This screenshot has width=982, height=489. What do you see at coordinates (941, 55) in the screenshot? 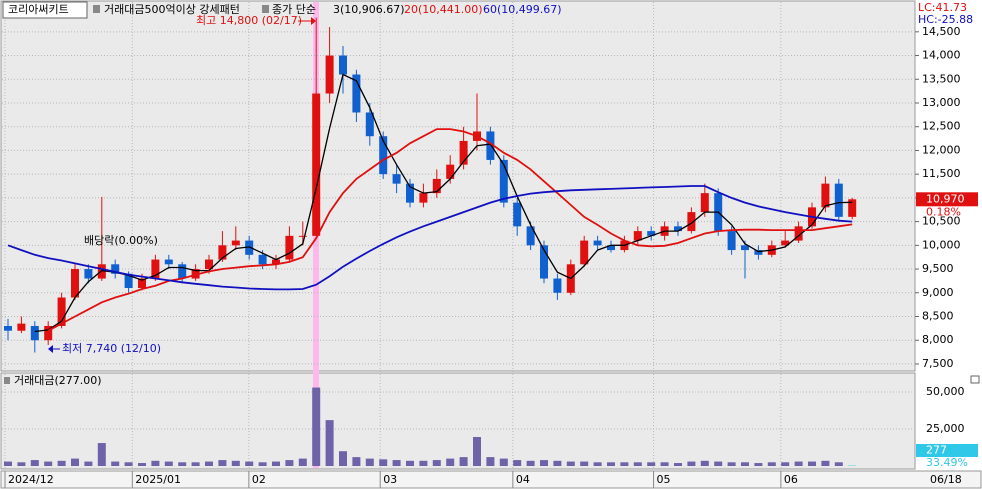
I see `y-tick-label: 14,000` at bounding box center [941, 55].